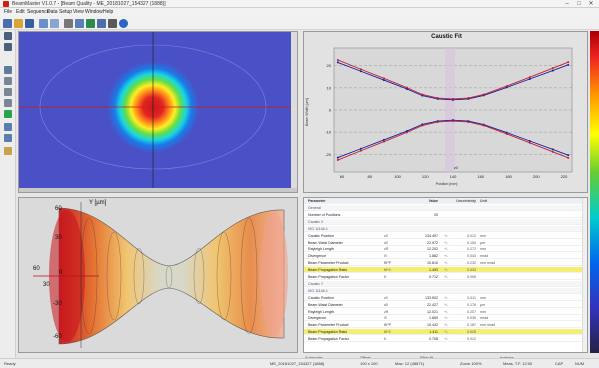  Describe the element at coordinates (445, 215) in the screenshot. I see `table-row: Number of Positions 20` at that location.